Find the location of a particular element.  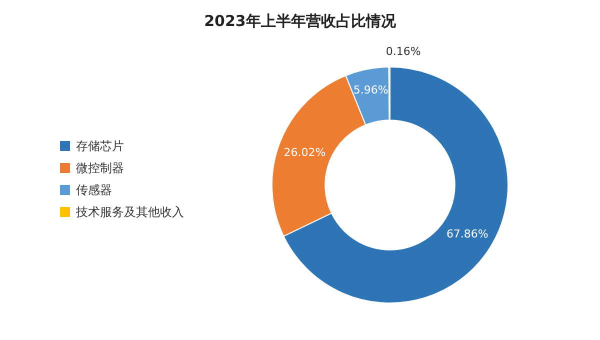

legend-label: 技术服务及其他收入 is located at coordinates (129, 212).